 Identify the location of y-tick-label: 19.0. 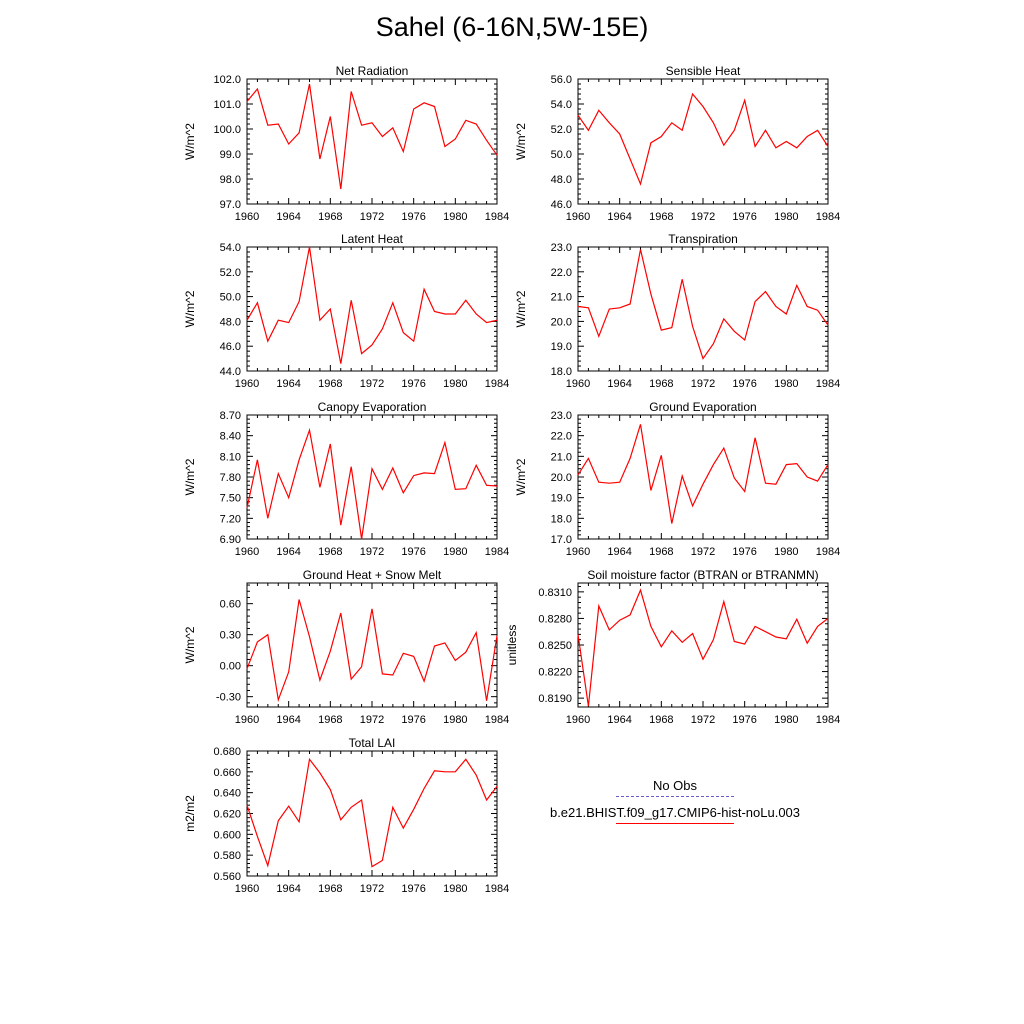
(561, 499).